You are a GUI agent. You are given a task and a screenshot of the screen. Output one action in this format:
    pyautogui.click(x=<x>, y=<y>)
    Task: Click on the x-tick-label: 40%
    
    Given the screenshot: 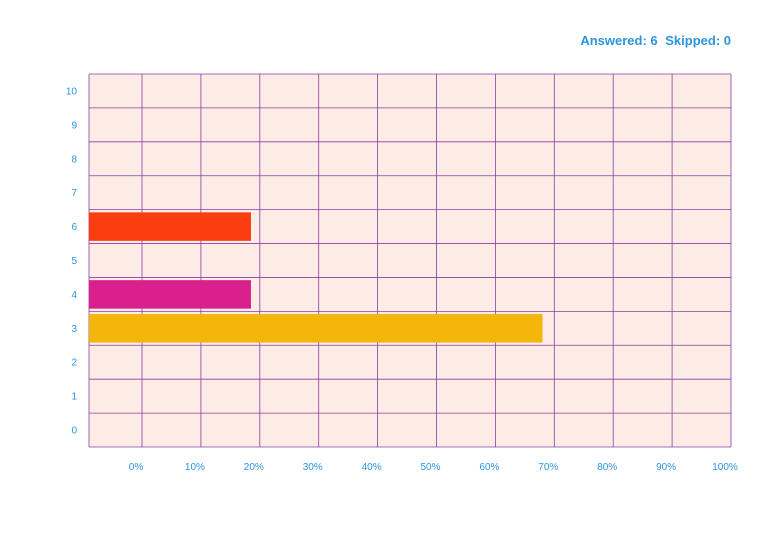 What is the action you would take?
    pyautogui.click(x=372, y=467)
    